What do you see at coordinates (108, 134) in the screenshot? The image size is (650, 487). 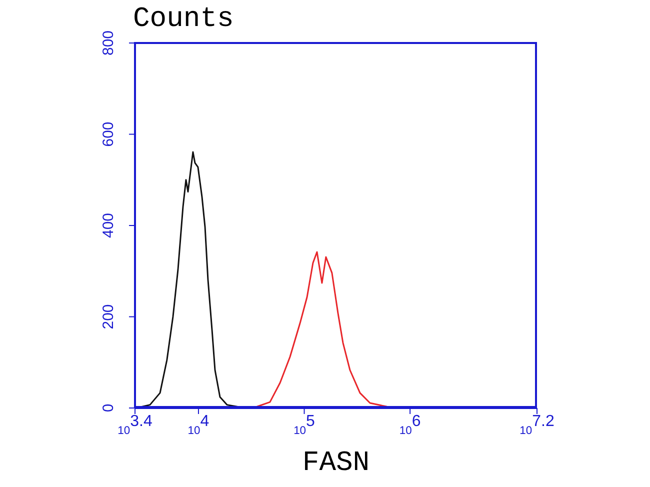 I see `y-tick-label: 600` at bounding box center [108, 134].